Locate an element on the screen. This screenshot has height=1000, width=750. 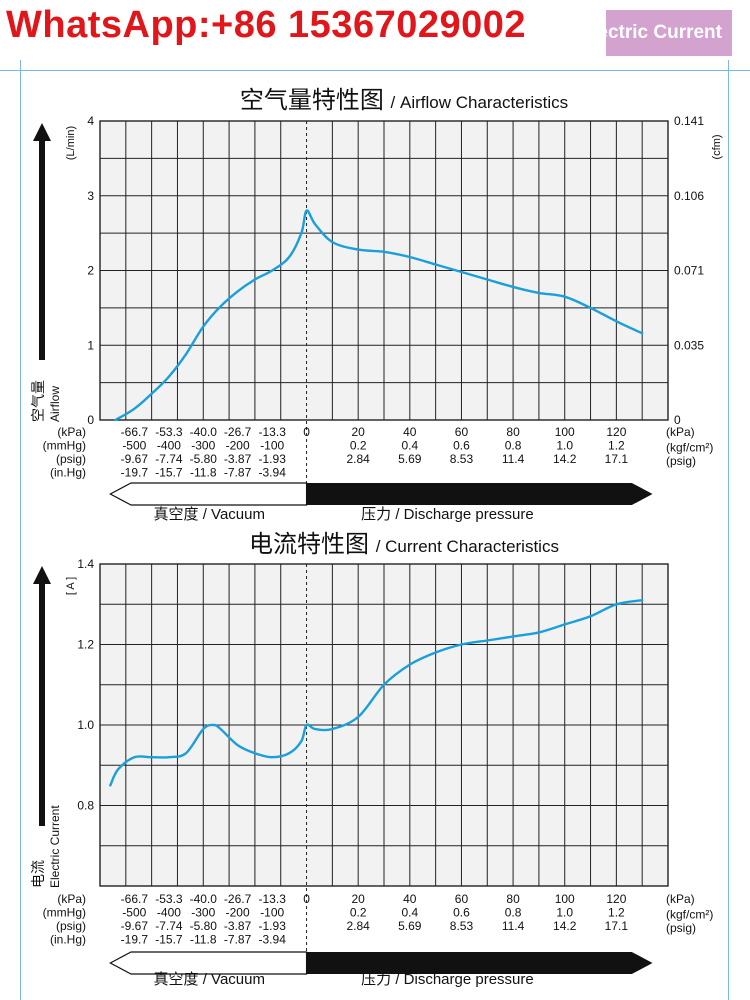
electric-current-tag: ectric Current is located at coordinates (669, 33).